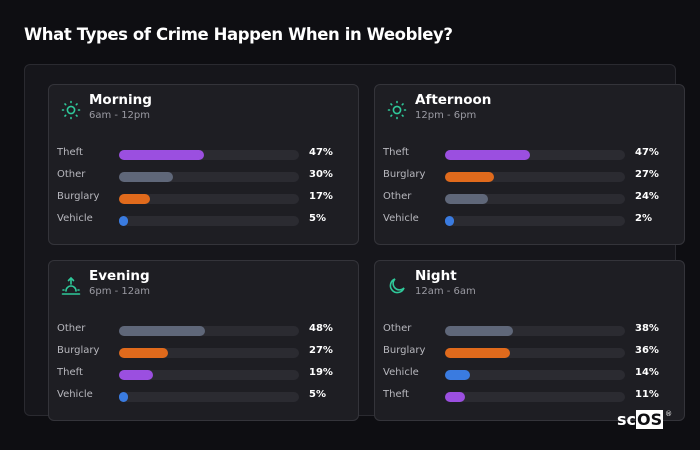 The height and width of the screenshot is (450, 700). Describe the element at coordinates (446, 115) in the screenshot. I see `card-hours: 12pm - 6pm` at that location.